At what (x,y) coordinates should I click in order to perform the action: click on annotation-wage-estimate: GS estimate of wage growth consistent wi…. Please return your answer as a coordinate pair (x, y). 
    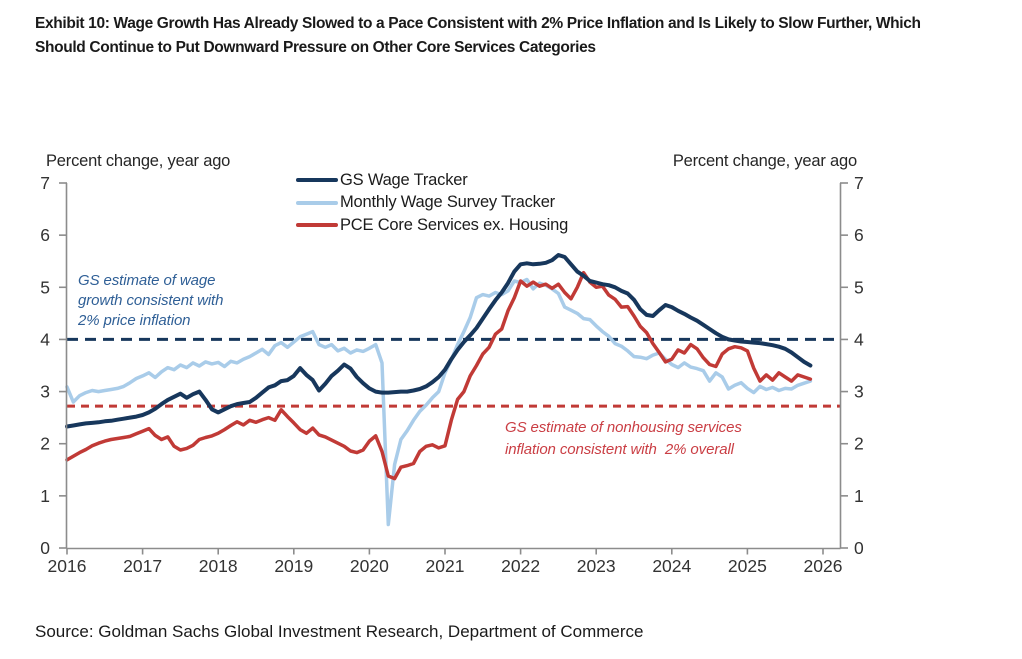
    Looking at the image, I should click on (150, 301).